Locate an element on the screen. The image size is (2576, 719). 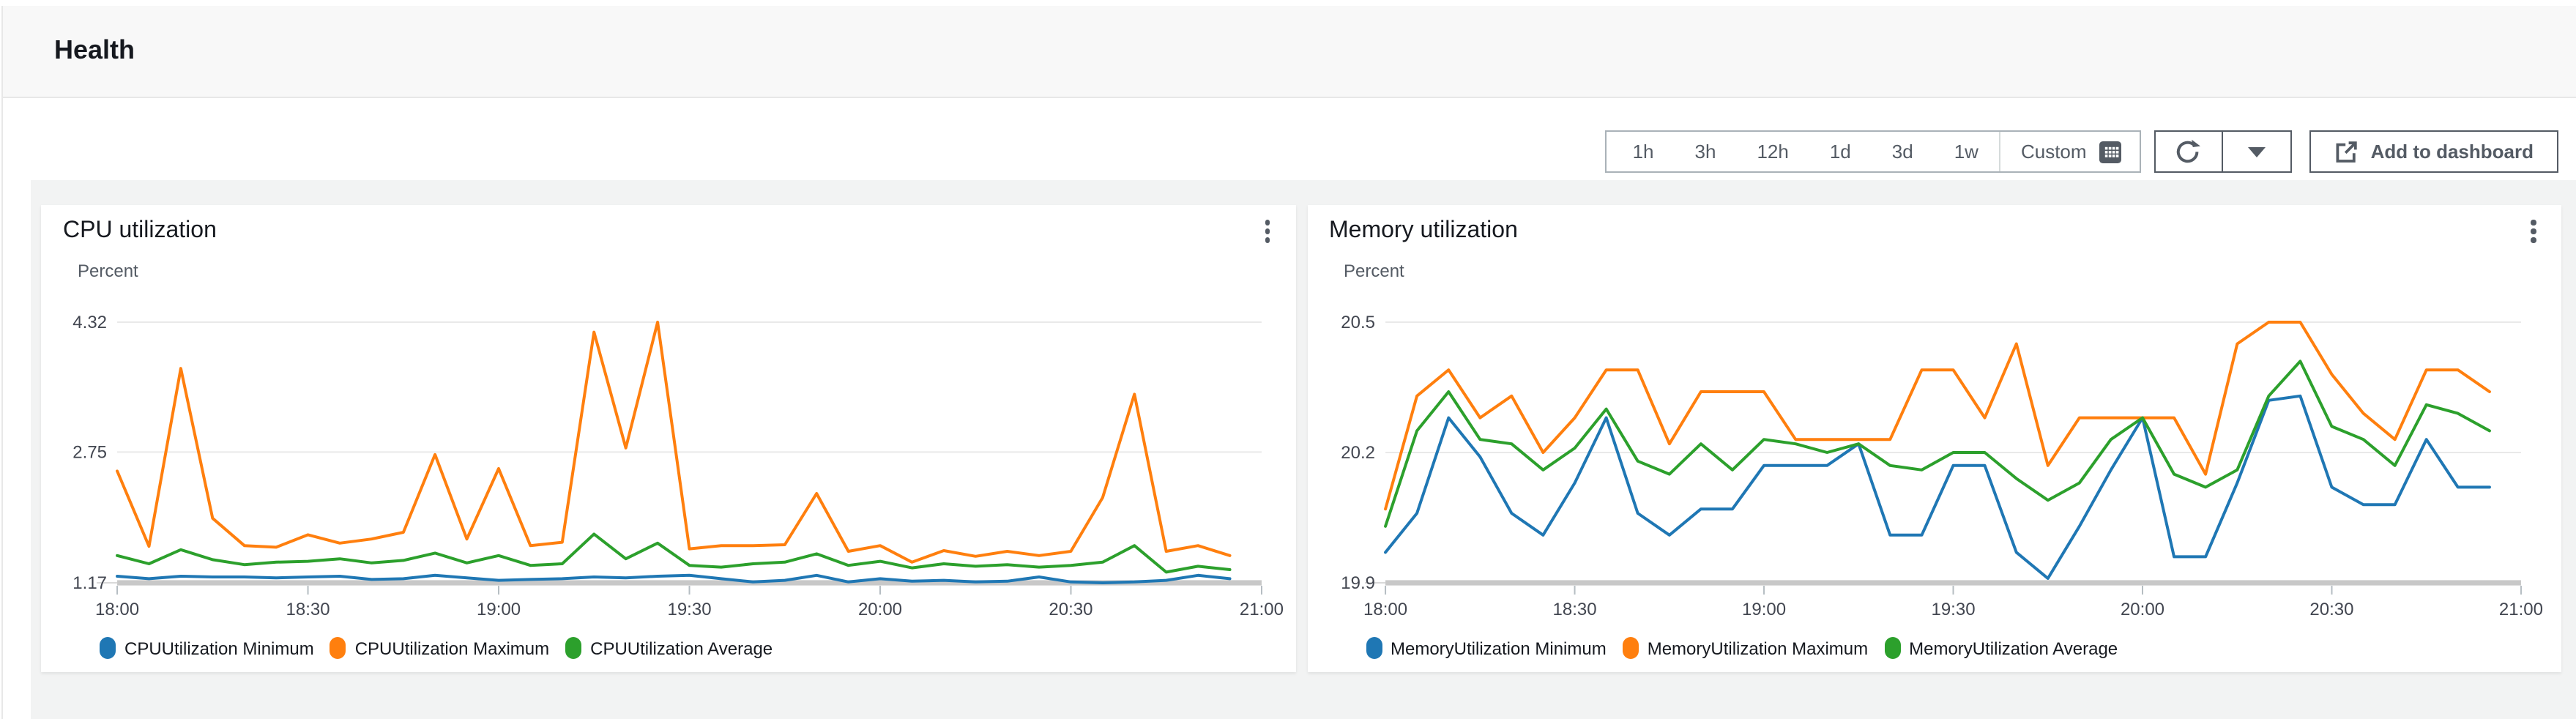
panel-left-border is located at coordinates (2, 363).